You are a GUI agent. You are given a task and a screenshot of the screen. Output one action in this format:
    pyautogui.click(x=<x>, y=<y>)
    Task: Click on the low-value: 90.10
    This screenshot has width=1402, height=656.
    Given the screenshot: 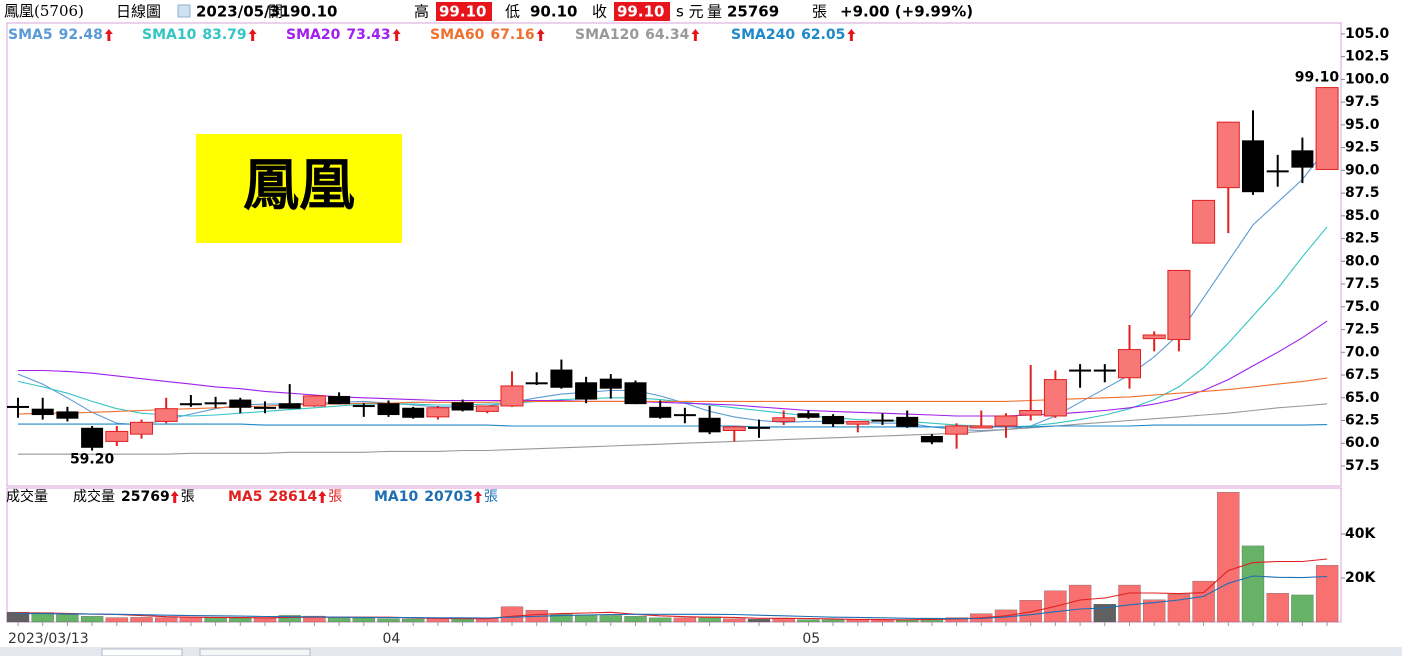 What is the action you would take?
    pyautogui.click(x=553, y=12)
    